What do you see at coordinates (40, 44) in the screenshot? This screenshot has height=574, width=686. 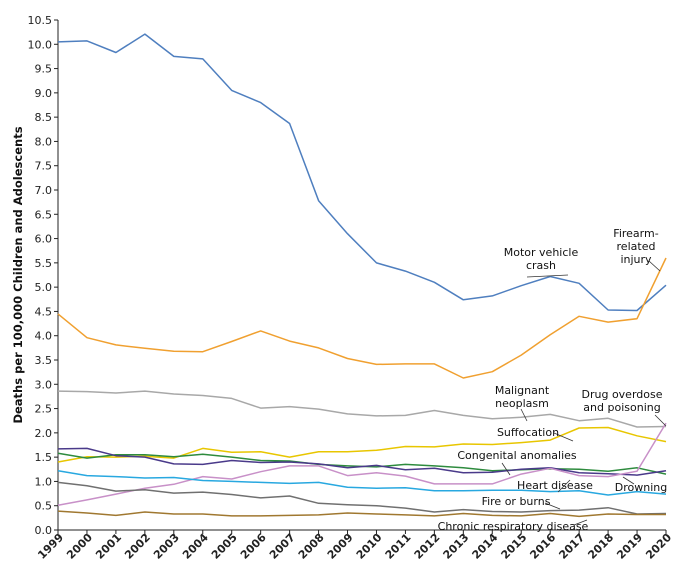 I see `y-tick-label: 10.0` at bounding box center [40, 44].